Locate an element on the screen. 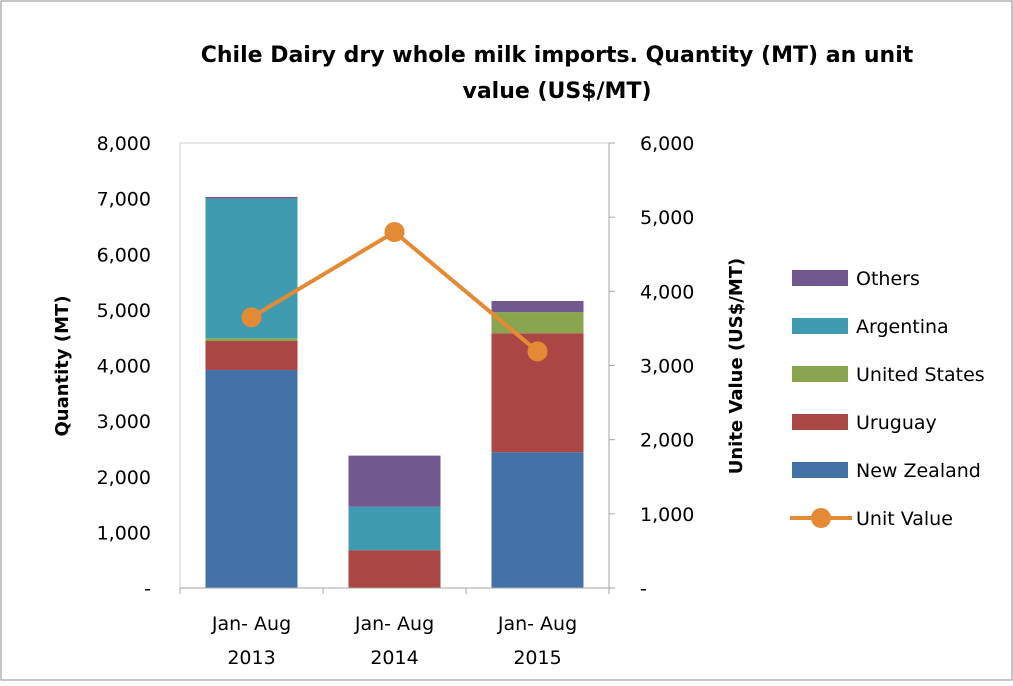  right-y-axis: - 1,000 2,000 3,000 4,000 5,000 6,000 is located at coordinates (651, 366).